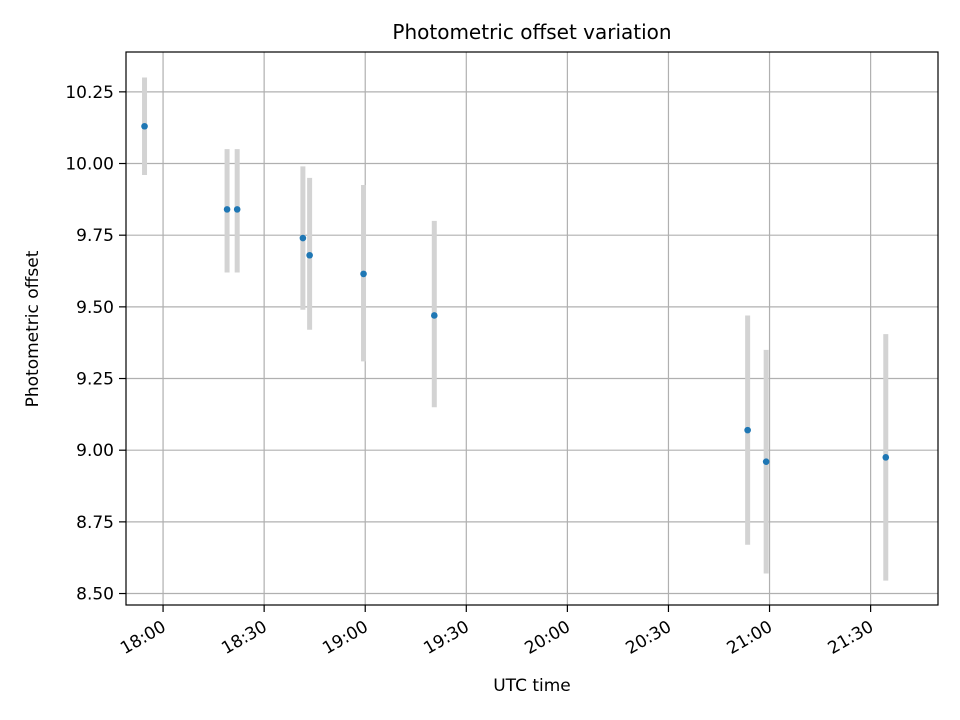 Image resolution: width=960 pixels, height=720 pixels. What do you see at coordinates (95, 380) in the screenshot?
I see `y-tick-label: 9.25` at bounding box center [95, 380].